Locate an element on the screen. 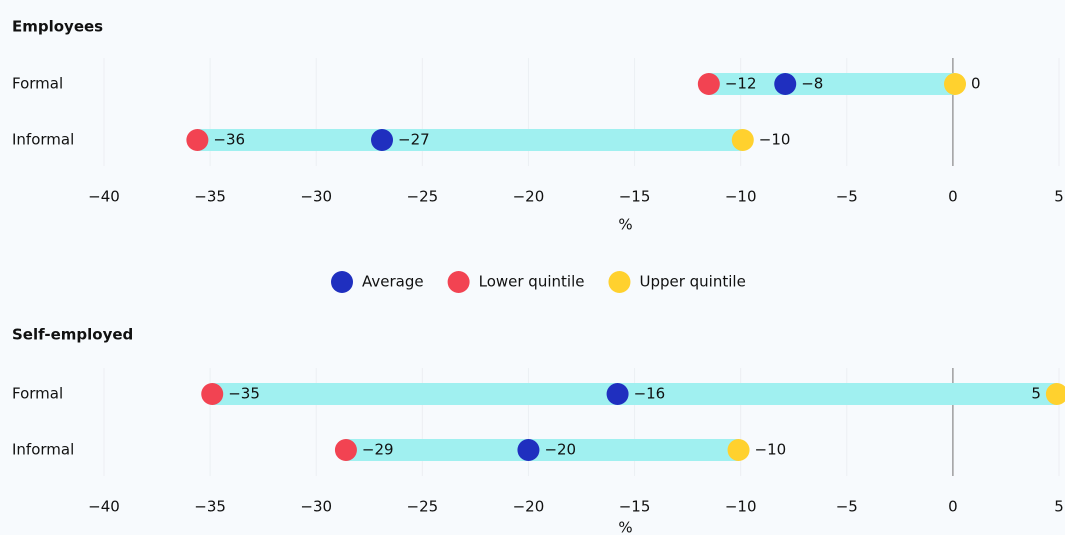 The image size is (1065, 535). value-label: −12 is located at coordinates (741, 84).